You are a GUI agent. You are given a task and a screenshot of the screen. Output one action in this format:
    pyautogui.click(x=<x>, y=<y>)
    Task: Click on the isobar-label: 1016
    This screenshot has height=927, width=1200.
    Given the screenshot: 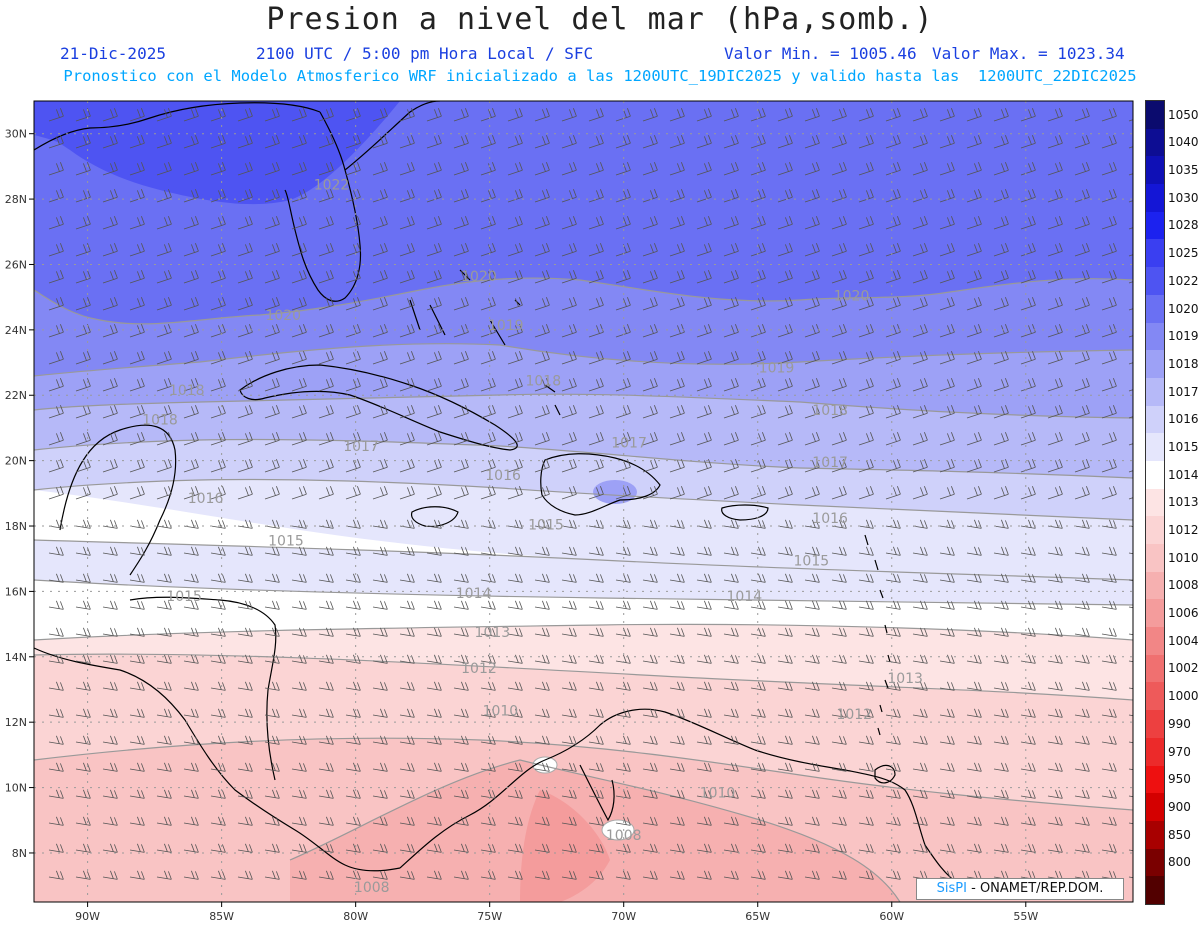 What is the action you would take?
    pyautogui.click(x=830, y=519)
    